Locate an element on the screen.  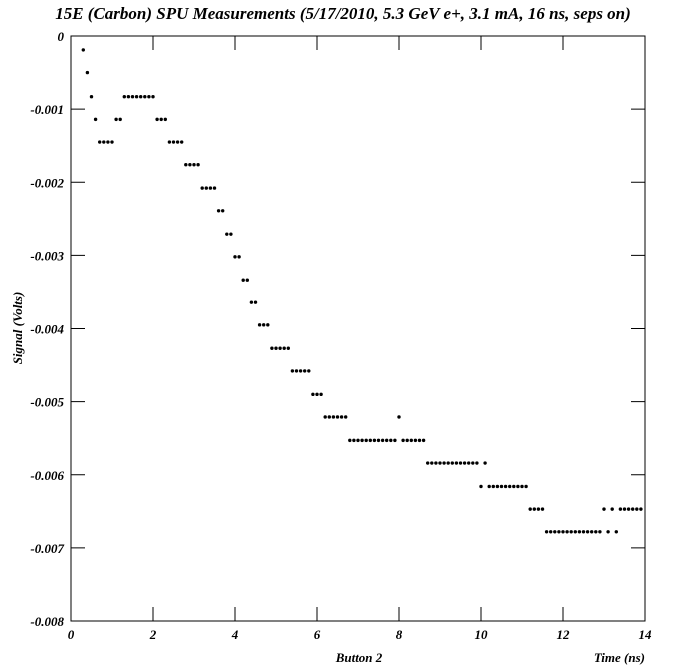
x-tick-label: 12 is located at coordinates (564, 634).